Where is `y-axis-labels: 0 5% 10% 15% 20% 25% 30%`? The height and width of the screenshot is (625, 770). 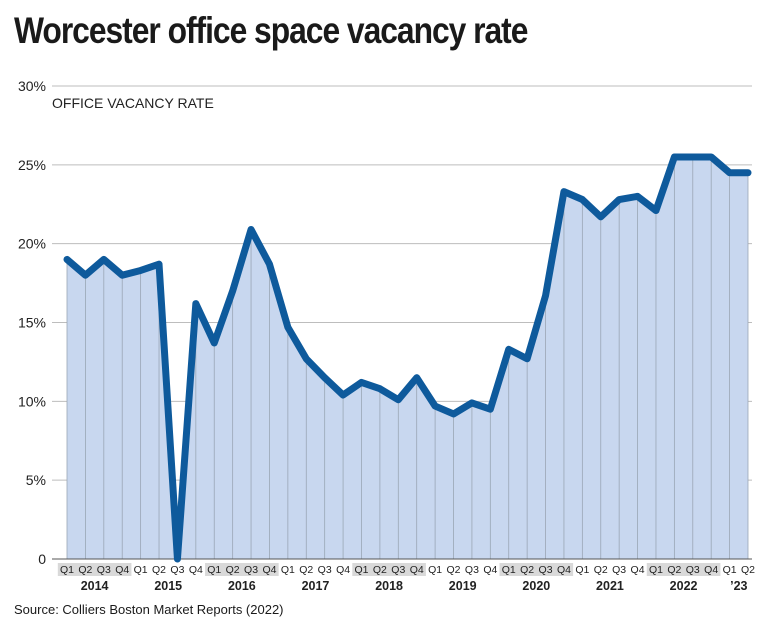 y-axis-labels: 0 5% 10% 15% 20% 25% 30% is located at coordinates (32, 322).